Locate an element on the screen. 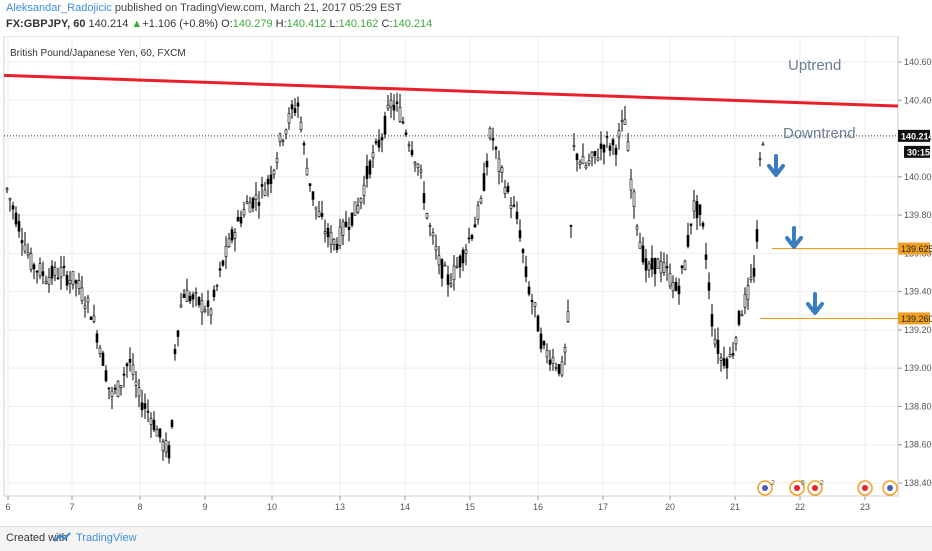 This screenshot has height=551, width=932. change: +1.106 (+0.8%) is located at coordinates (180, 24).